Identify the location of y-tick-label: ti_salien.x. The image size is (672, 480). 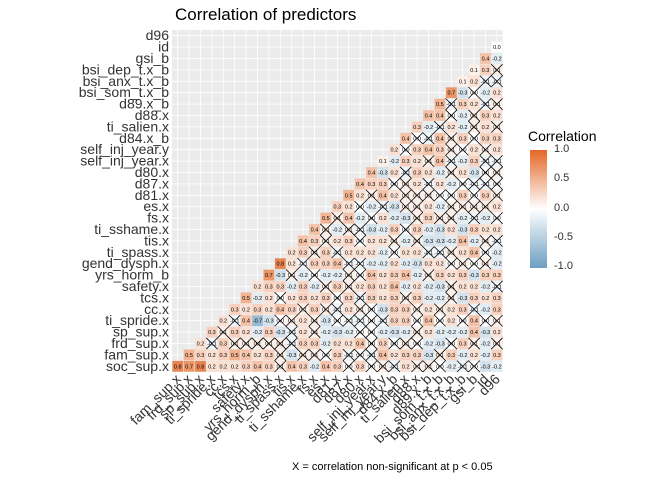
(138, 126).